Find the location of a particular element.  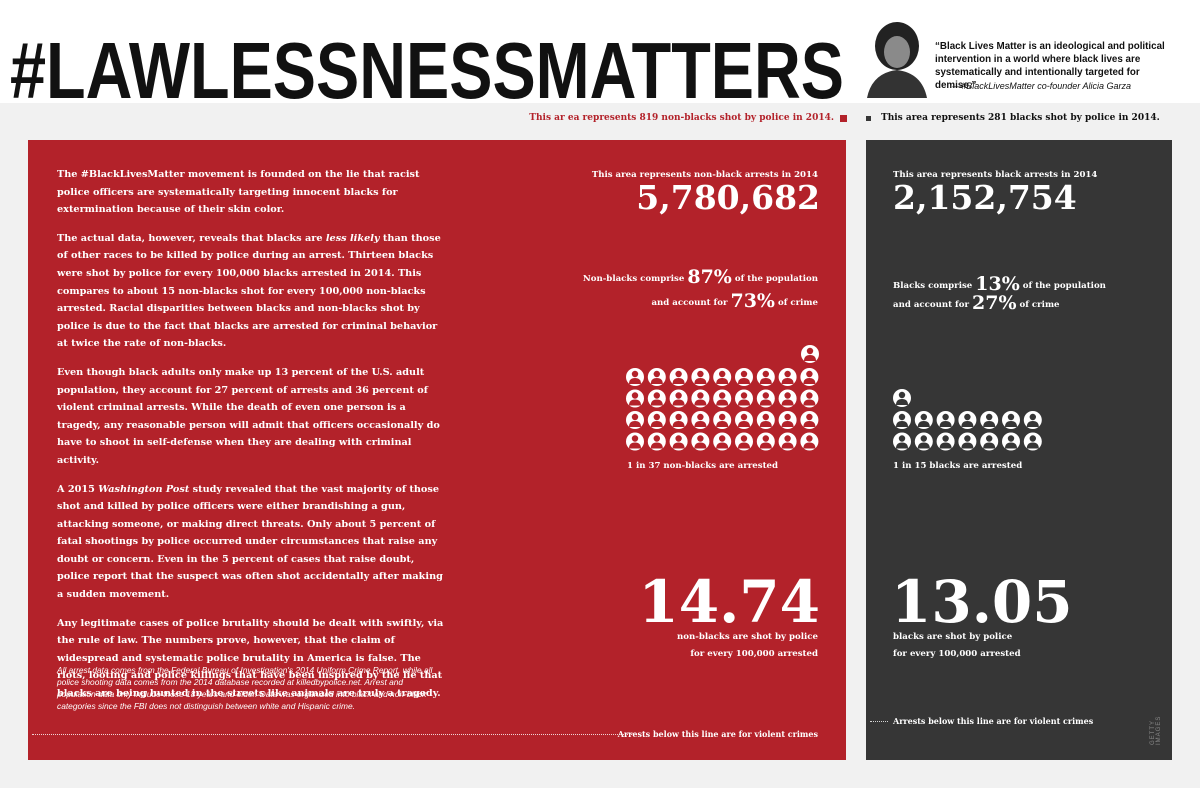

population: Non-blacks comprise 87% of the population is located at coordinates (700, 277).